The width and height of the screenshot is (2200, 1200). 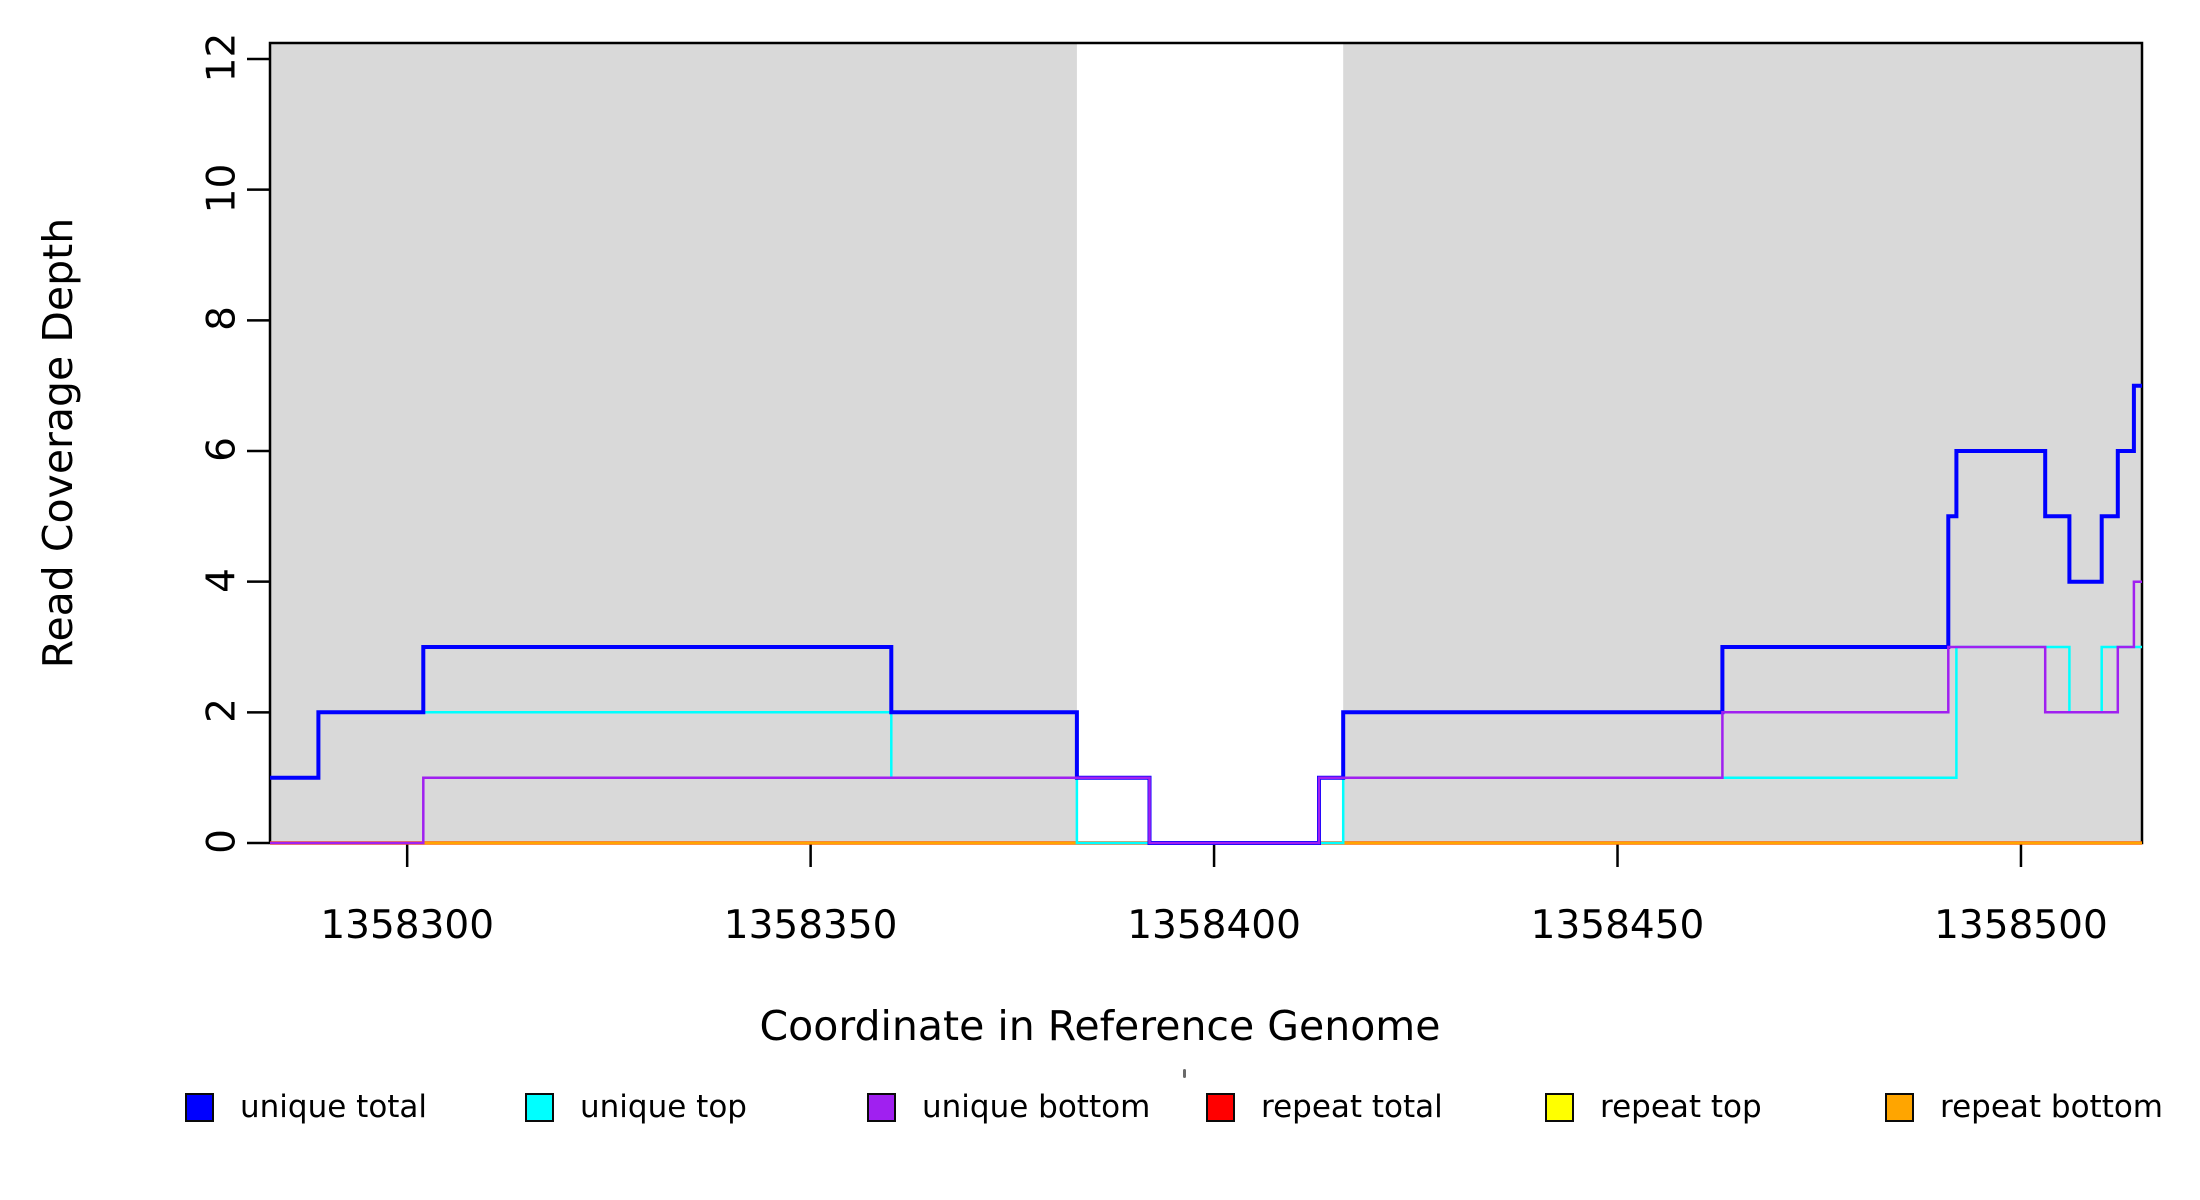 What do you see at coordinates (222, 711) in the screenshot?
I see `y-tick-label-2: 2` at bounding box center [222, 711].